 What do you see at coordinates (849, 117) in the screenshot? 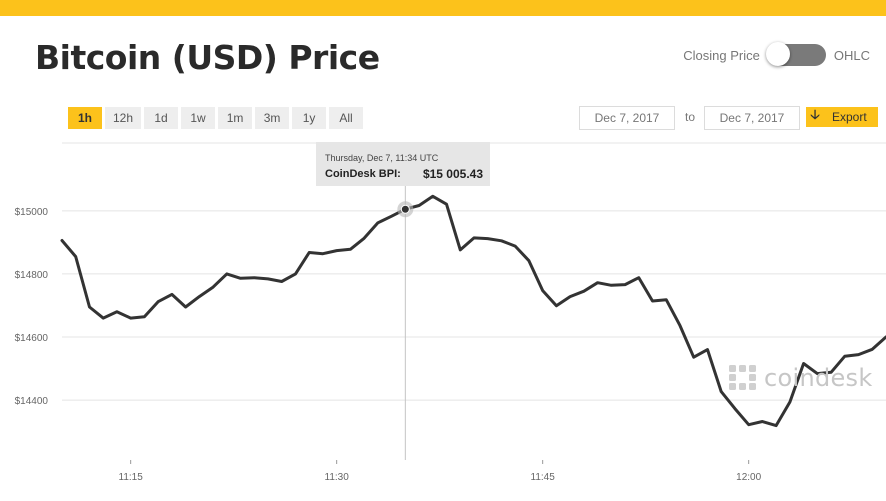
I see `export-label: Export` at bounding box center [849, 117].